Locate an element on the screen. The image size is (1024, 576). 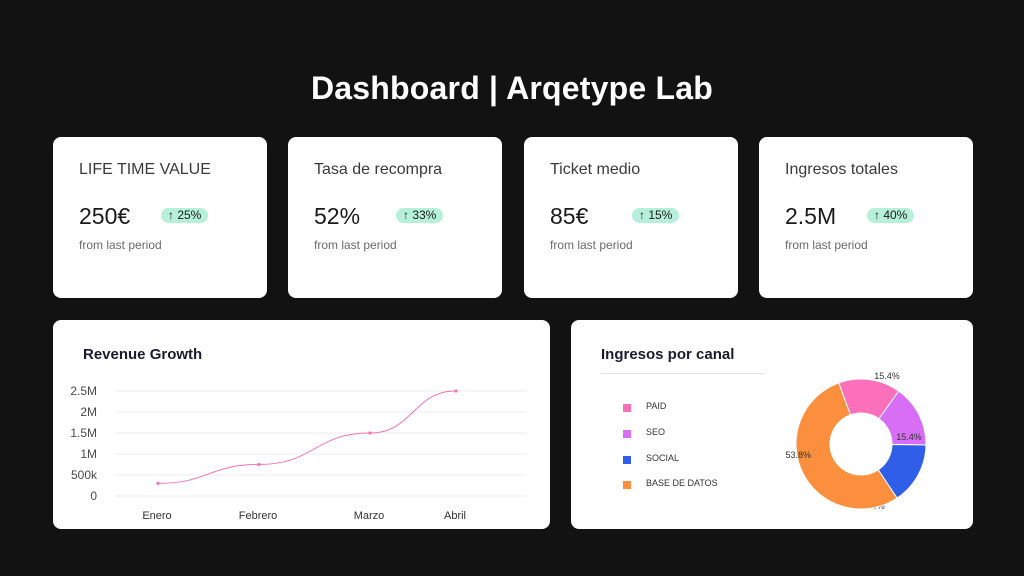
kpi-delta-badge: ↑ 40% is located at coordinates (891, 215).